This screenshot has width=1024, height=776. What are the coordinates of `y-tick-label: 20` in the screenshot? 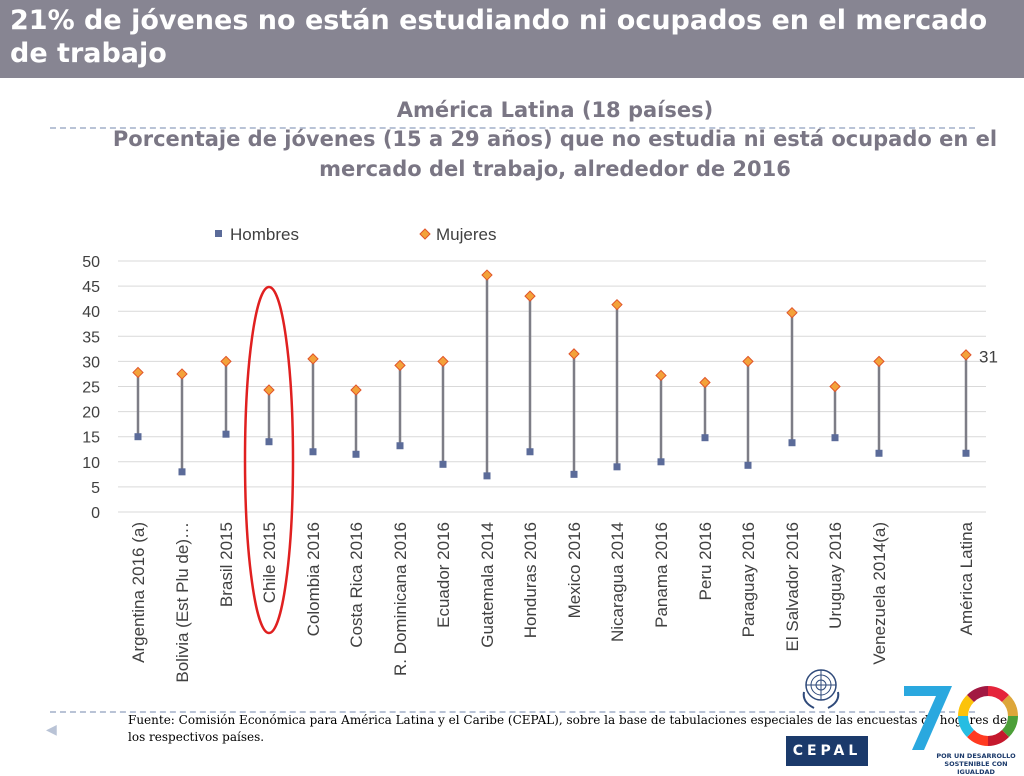 It's located at (91, 413).